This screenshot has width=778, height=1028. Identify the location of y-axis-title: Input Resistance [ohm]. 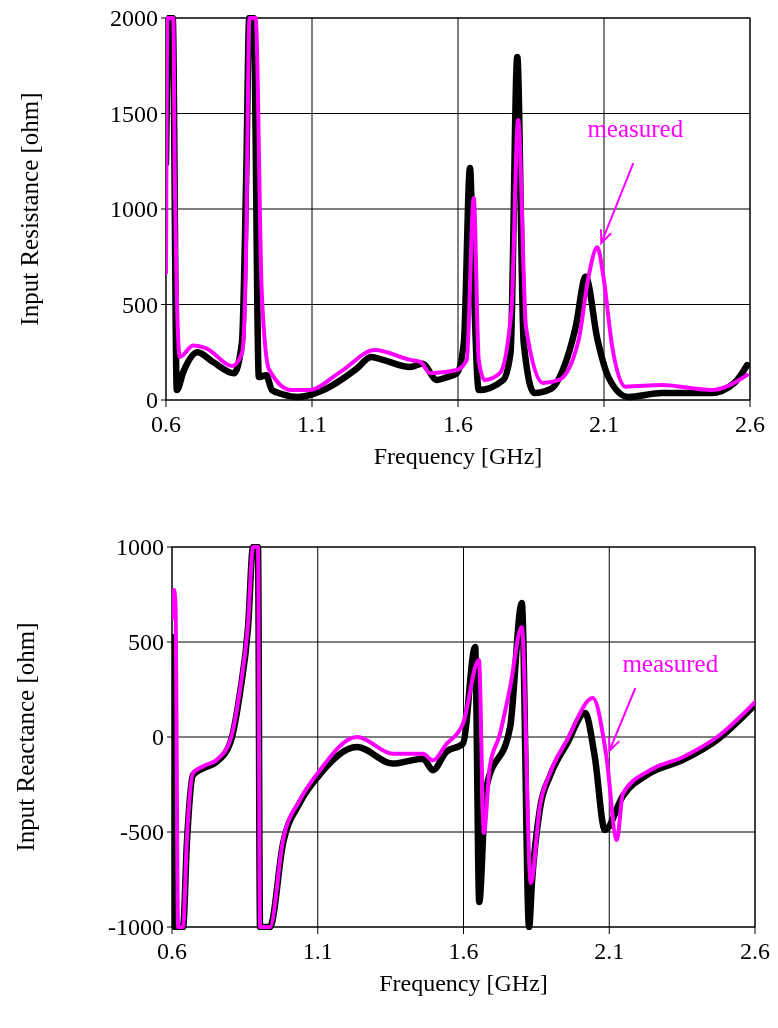
(29, 209).